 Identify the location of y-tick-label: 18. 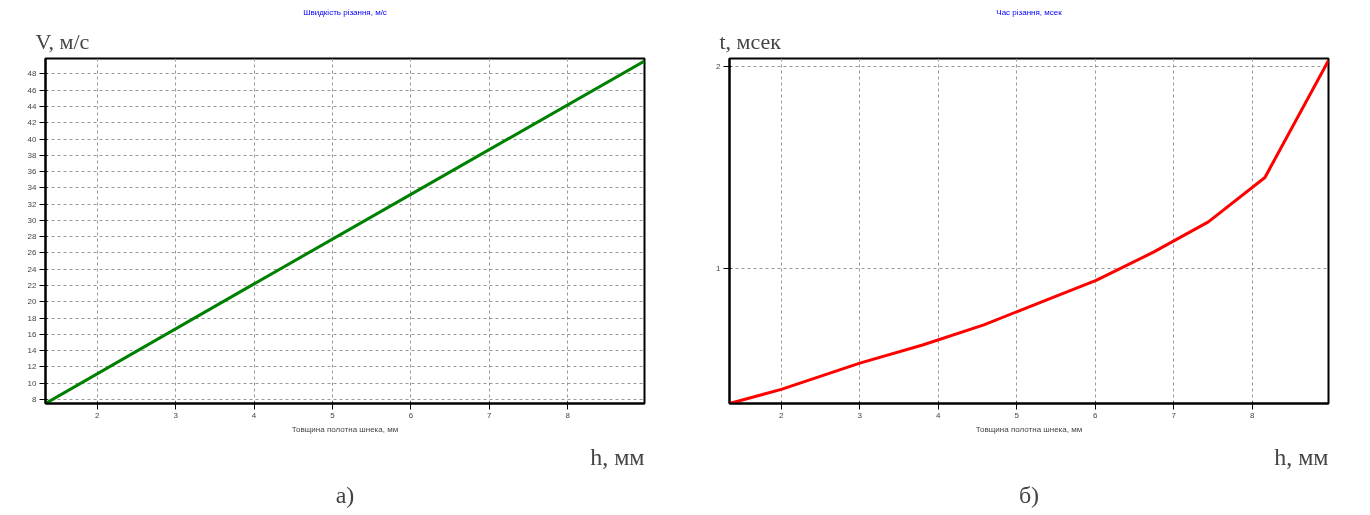
(32, 318).